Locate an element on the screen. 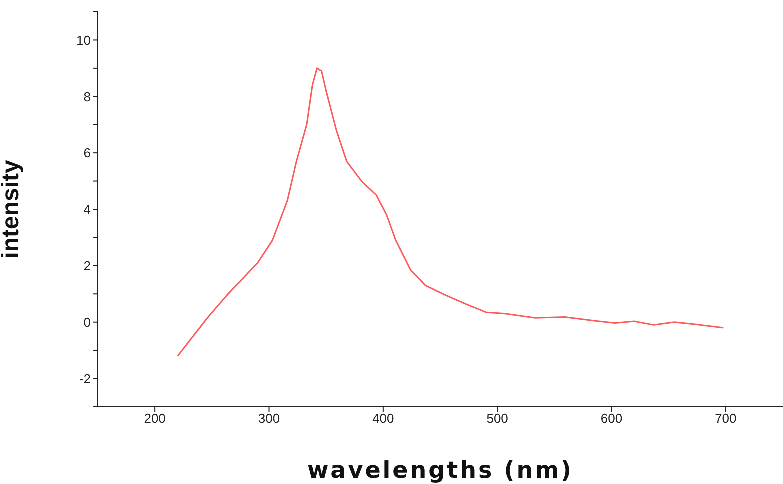  x-tick-label: 200 is located at coordinates (155, 418).